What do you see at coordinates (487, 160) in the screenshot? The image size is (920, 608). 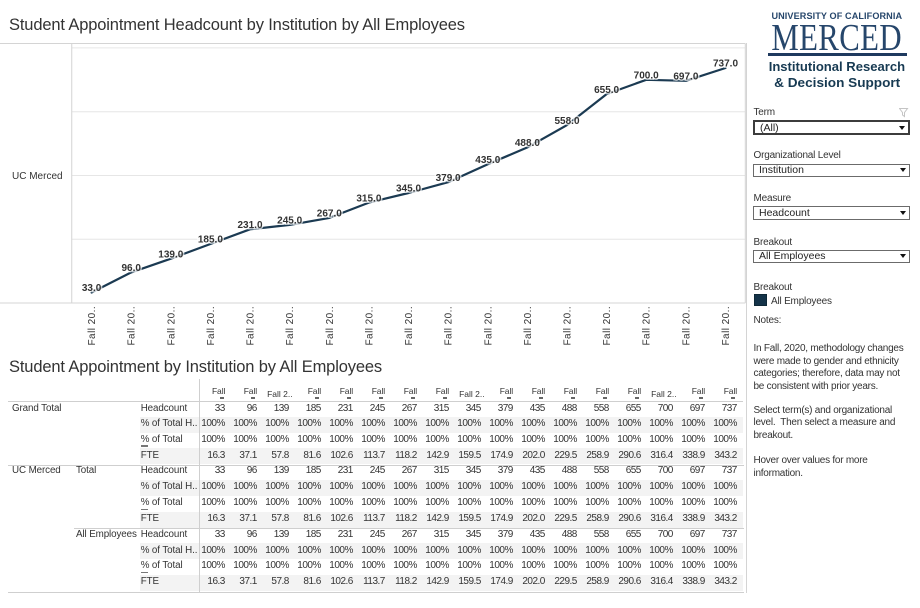 I see `svg-text: 435.0` at bounding box center [487, 160].